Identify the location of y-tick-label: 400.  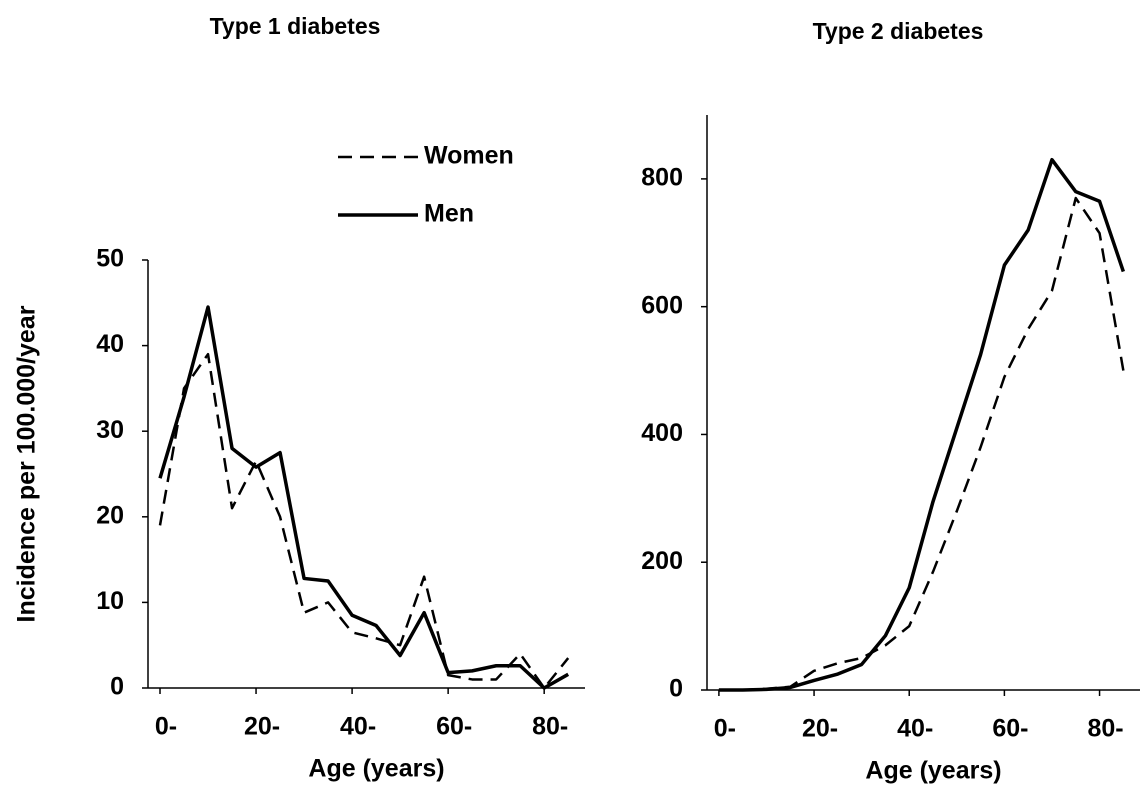
(662, 433).